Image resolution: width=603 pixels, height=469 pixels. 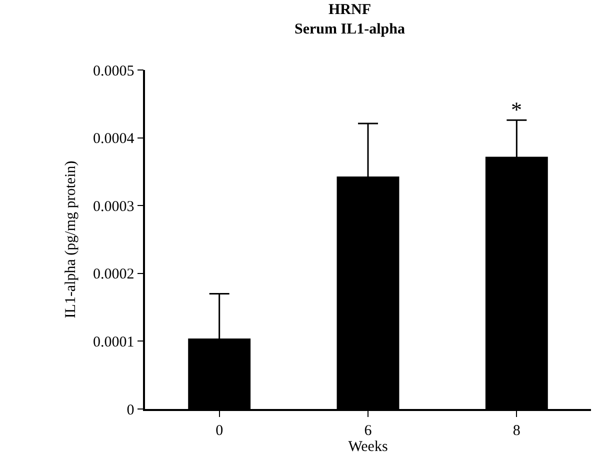 I want to click on y-tick-label: 0.0001, so click(x=113, y=342).